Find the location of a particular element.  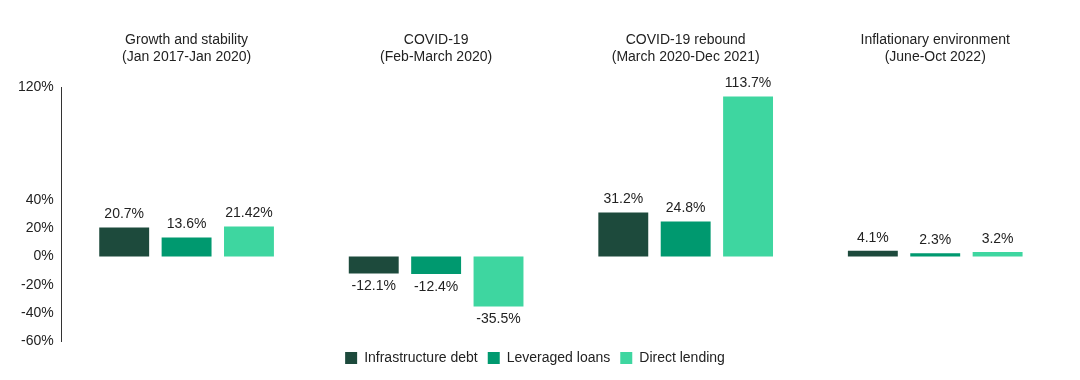

x-tick-label: Inflationary environment (June-Oct 2022) is located at coordinates (935, 48).